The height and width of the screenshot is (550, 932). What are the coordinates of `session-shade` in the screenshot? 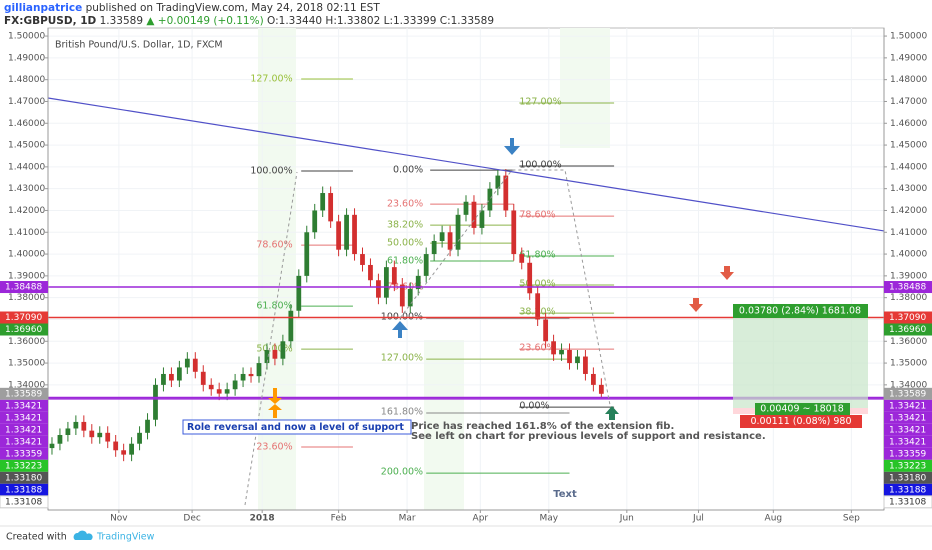 It's located at (277, 269).